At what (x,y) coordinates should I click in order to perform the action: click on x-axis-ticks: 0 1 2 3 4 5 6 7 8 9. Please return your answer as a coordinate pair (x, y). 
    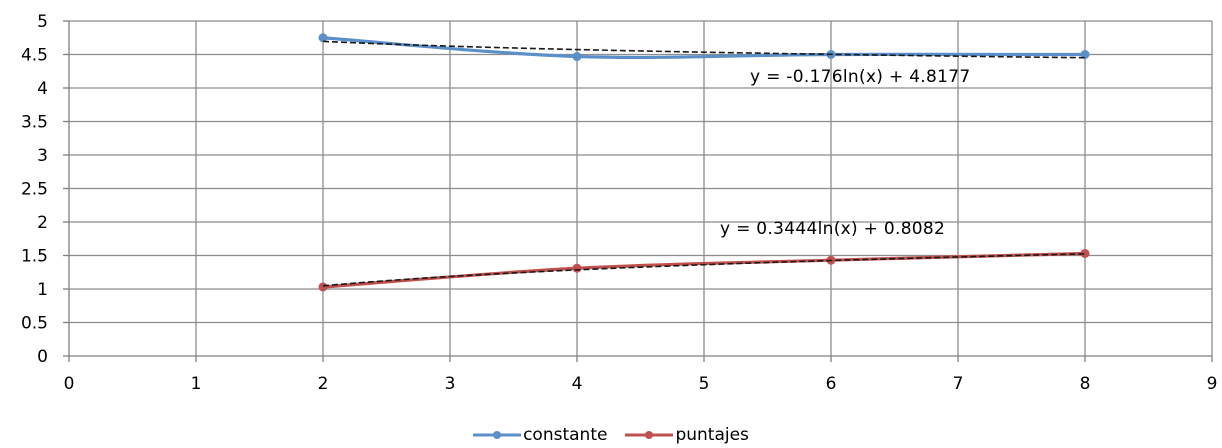
    Looking at the image, I should click on (641, 375).